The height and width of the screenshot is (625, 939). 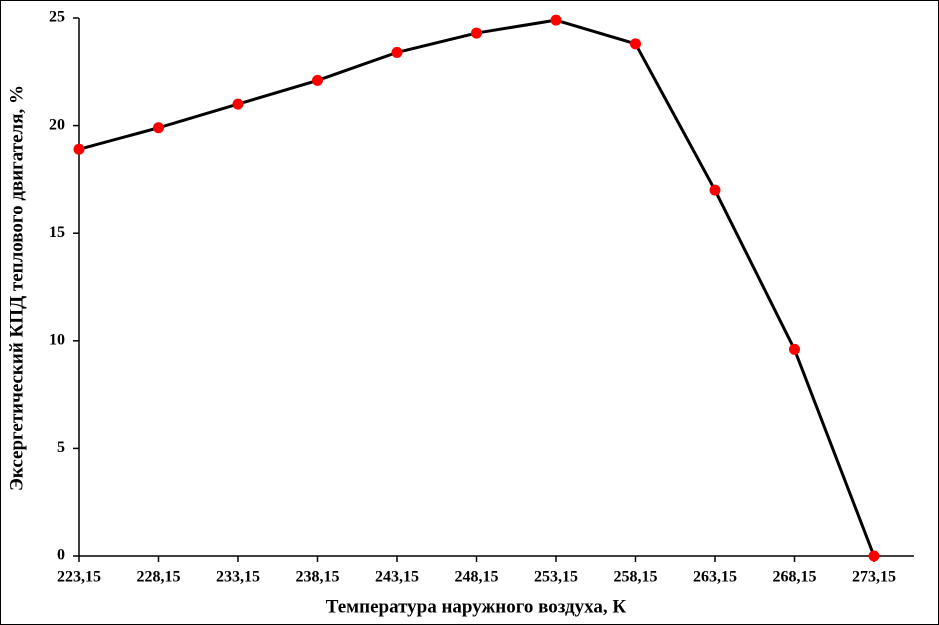 What do you see at coordinates (79, 577) in the screenshot?
I see `x-tick-label: 223,15` at bounding box center [79, 577].